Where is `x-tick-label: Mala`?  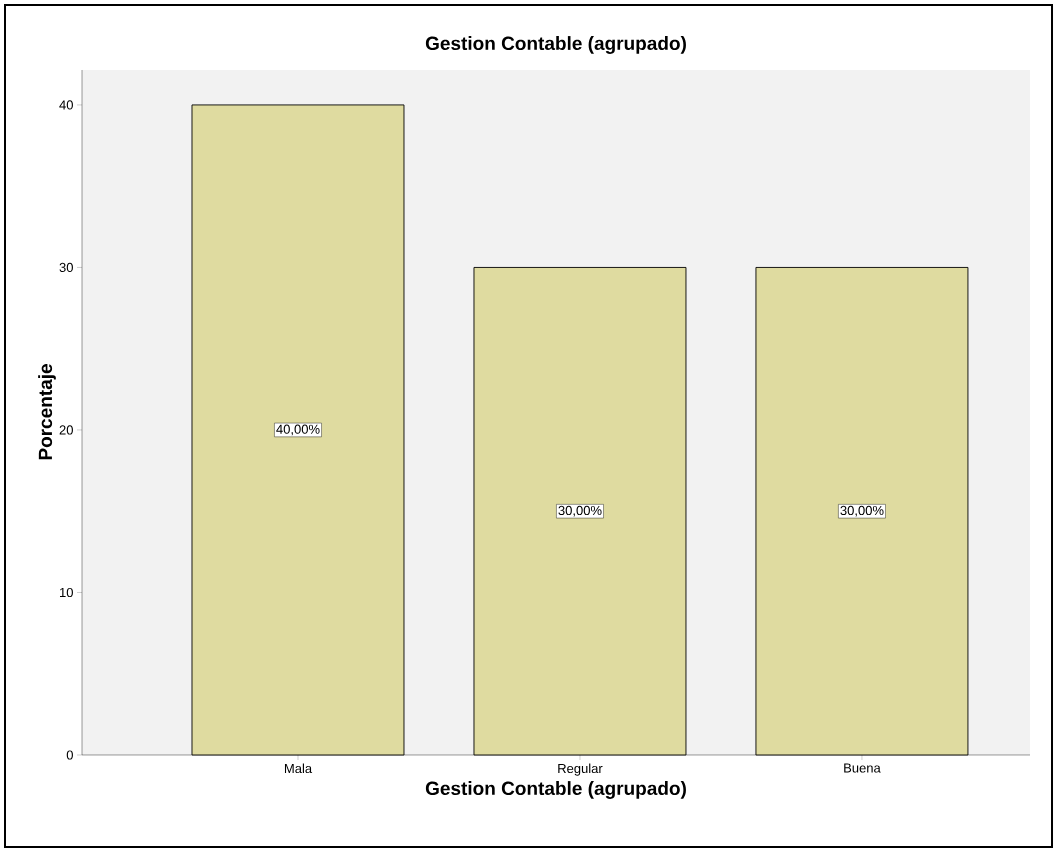
x-tick-label: Mala is located at coordinates (298, 768).